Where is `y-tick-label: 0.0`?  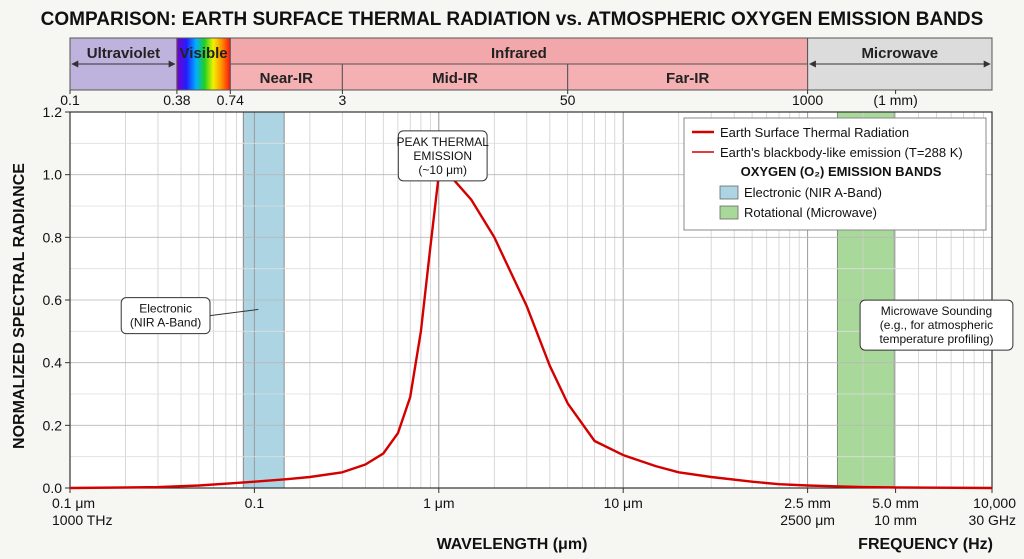
y-tick-label: 0.0 is located at coordinates (53, 488).